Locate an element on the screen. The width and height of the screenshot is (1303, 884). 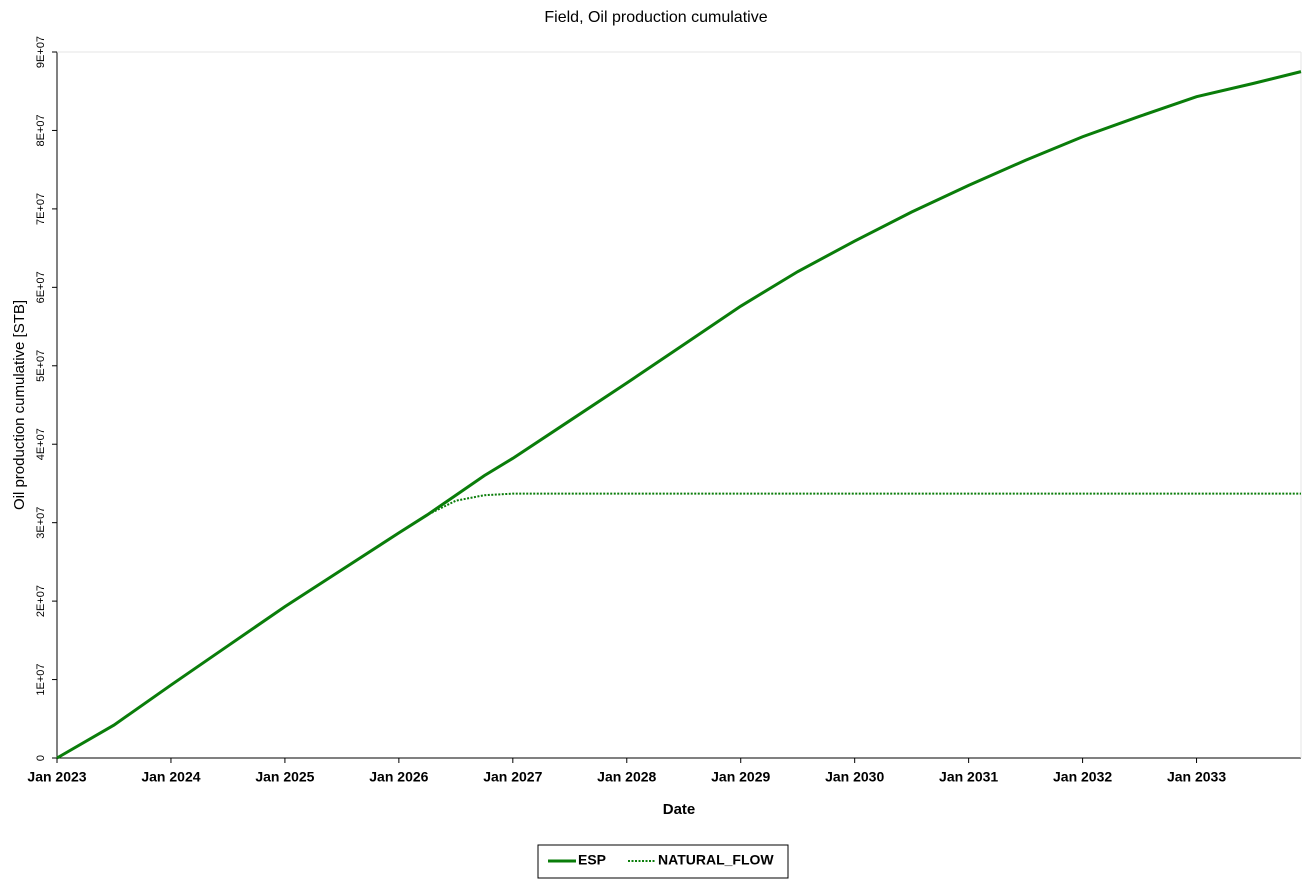
x-tick-label: Jan 2027 is located at coordinates (512, 777).